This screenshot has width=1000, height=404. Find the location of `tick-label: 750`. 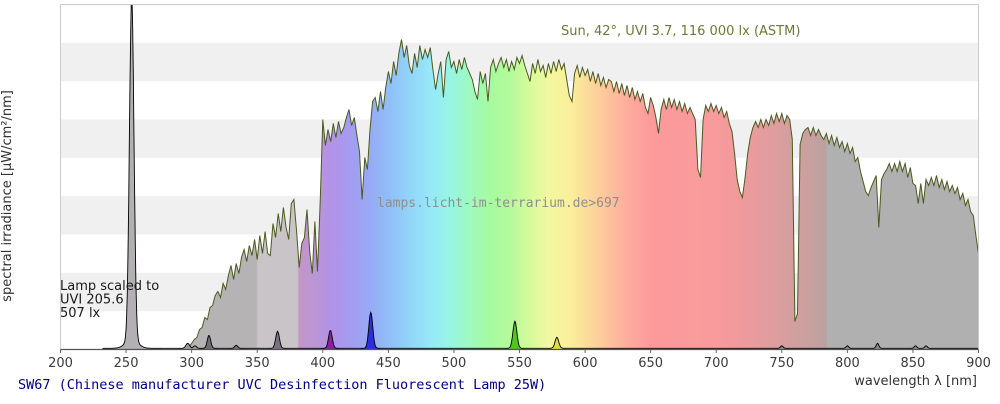

tick-label: 750 is located at coordinates (781, 363).